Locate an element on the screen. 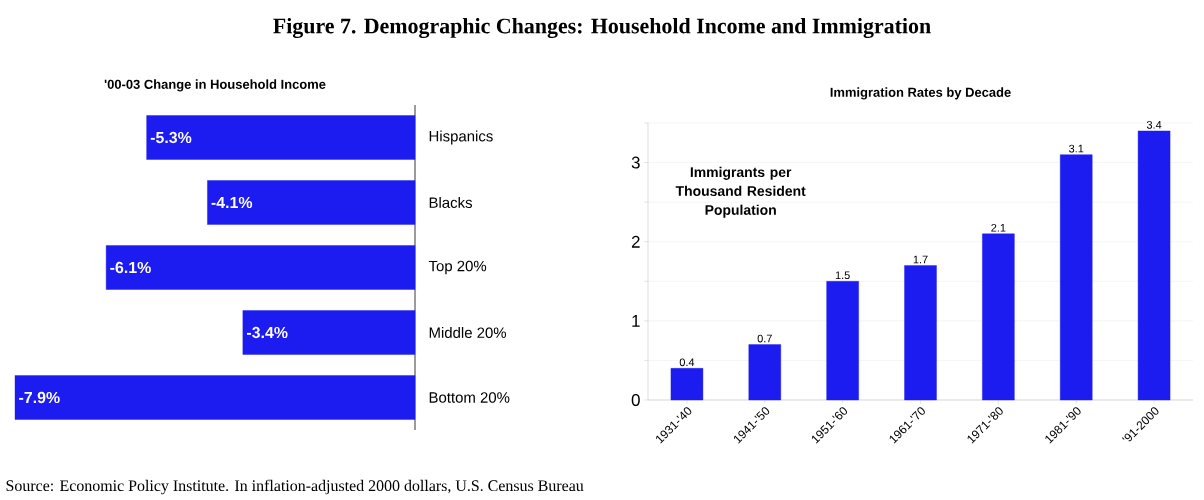  data-label: 0.4 is located at coordinates (687, 362).